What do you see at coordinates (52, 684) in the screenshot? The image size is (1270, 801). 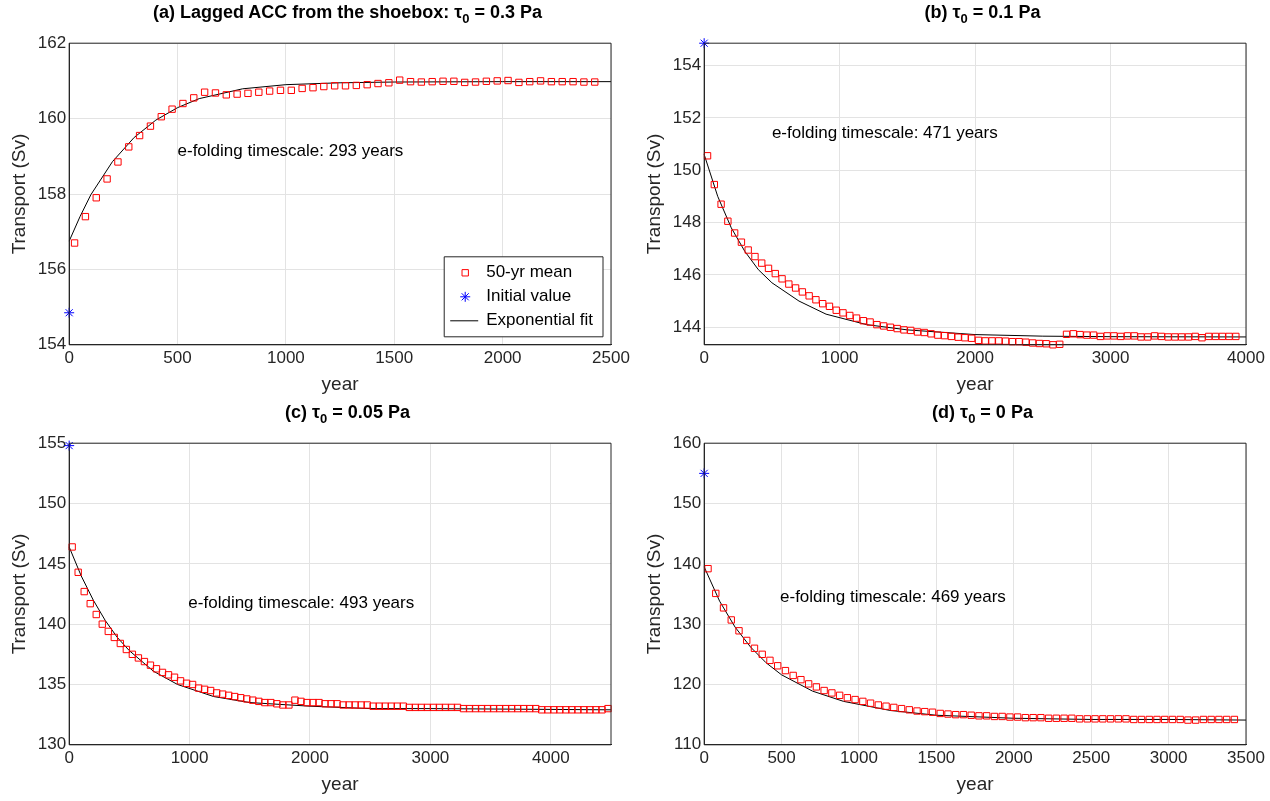 I see `y-tick-label: 135` at bounding box center [52, 684].